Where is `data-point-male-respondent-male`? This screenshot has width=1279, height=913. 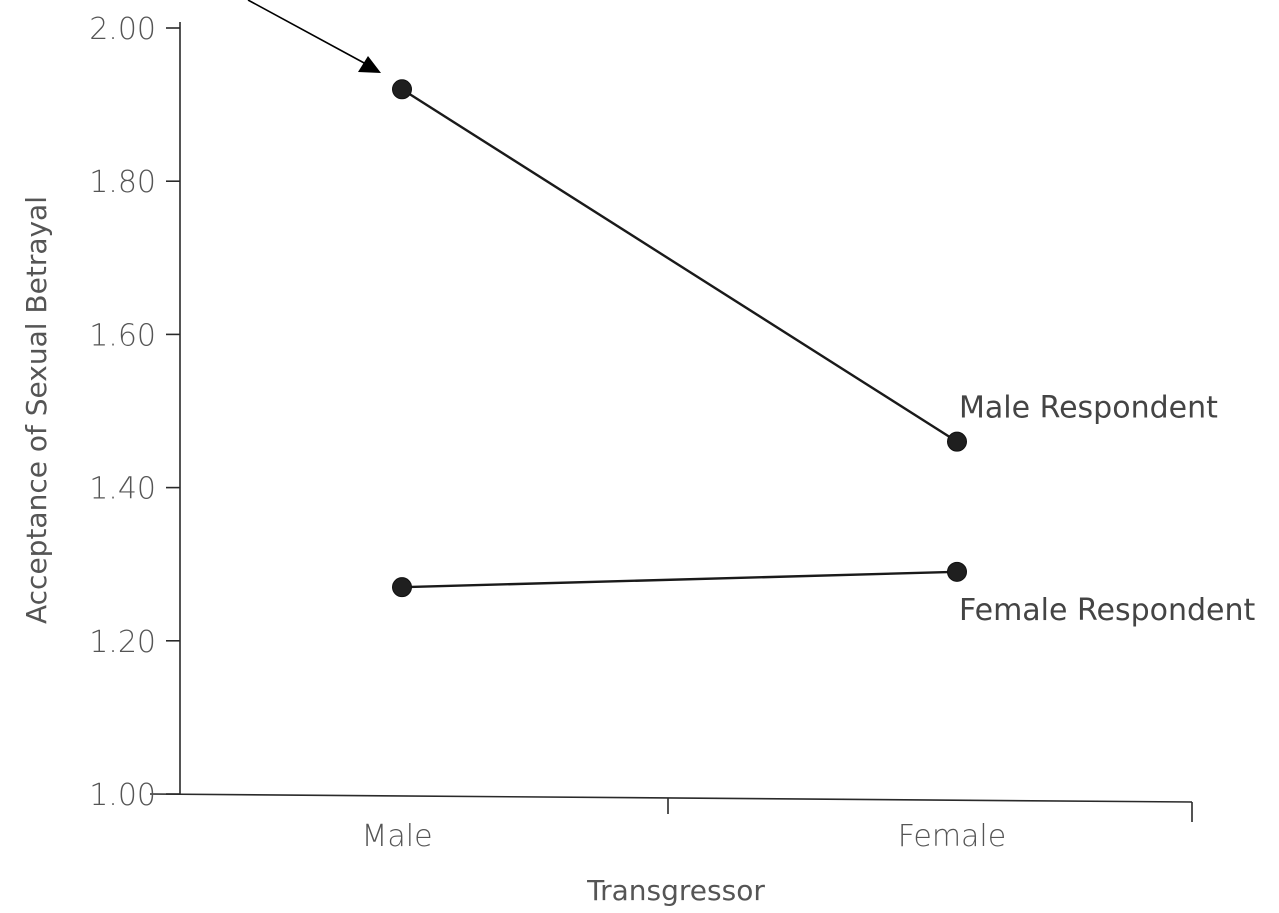 data-point-male-respondent-male is located at coordinates (402, 89).